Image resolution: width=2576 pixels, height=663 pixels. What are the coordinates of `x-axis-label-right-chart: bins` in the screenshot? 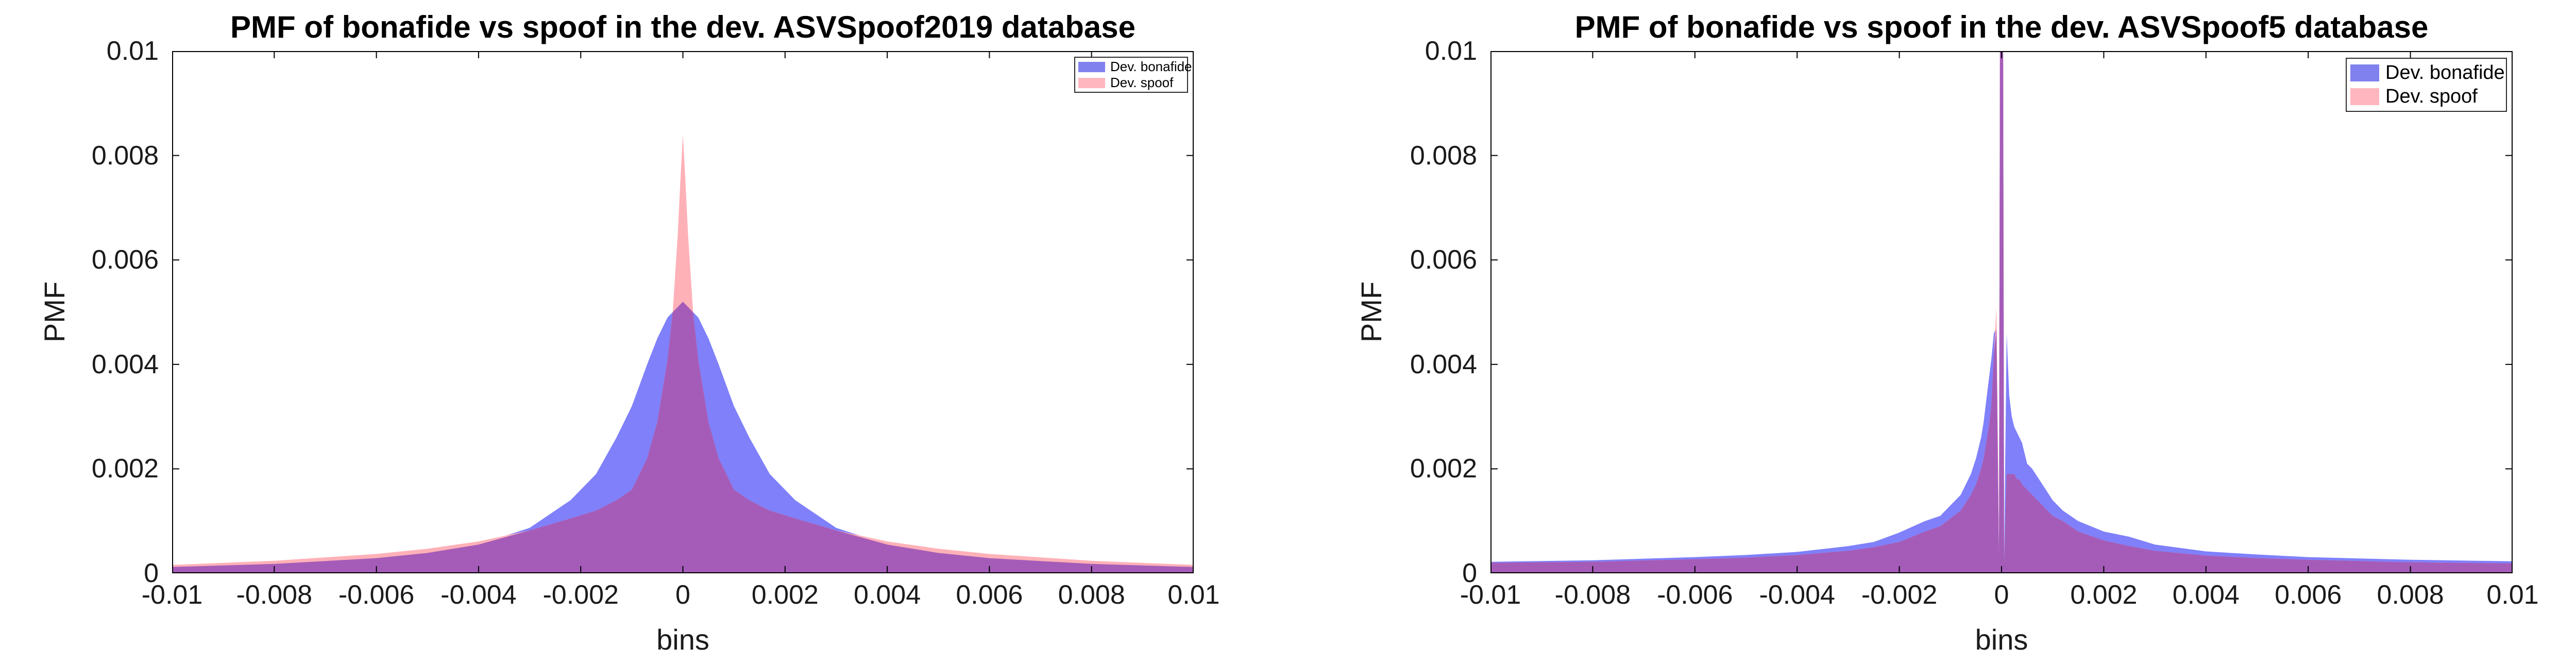 It's located at (2001, 639).